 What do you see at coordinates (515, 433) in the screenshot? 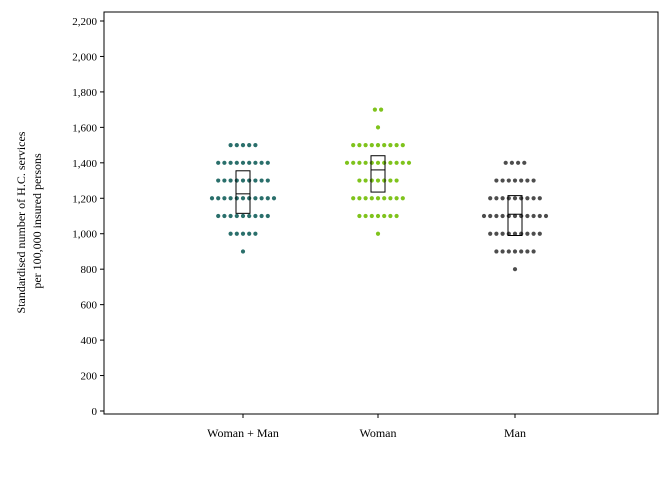
I see `x-tick-label: Man` at bounding box center [515, 433].